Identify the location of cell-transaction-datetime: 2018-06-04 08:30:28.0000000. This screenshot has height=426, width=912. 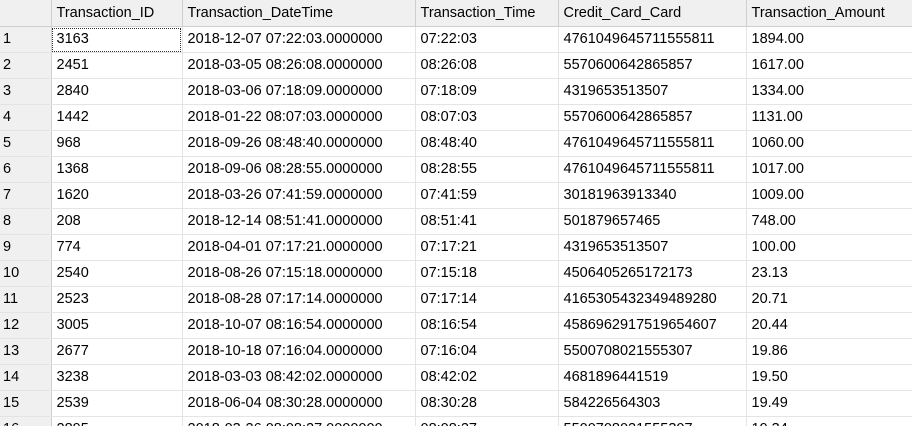
(299, 403).